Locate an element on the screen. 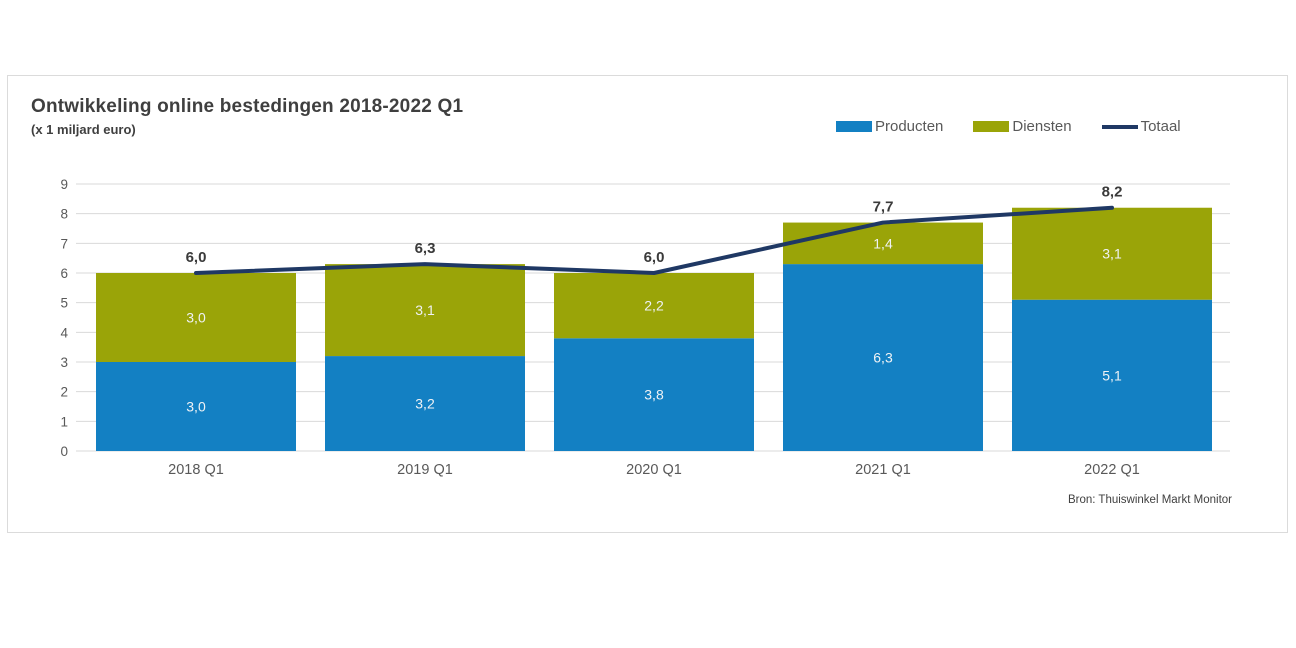 The height and width of the screenshot is (648, 1296). legend-label-diensten: Diensten is located at coordinates (1042, 126).